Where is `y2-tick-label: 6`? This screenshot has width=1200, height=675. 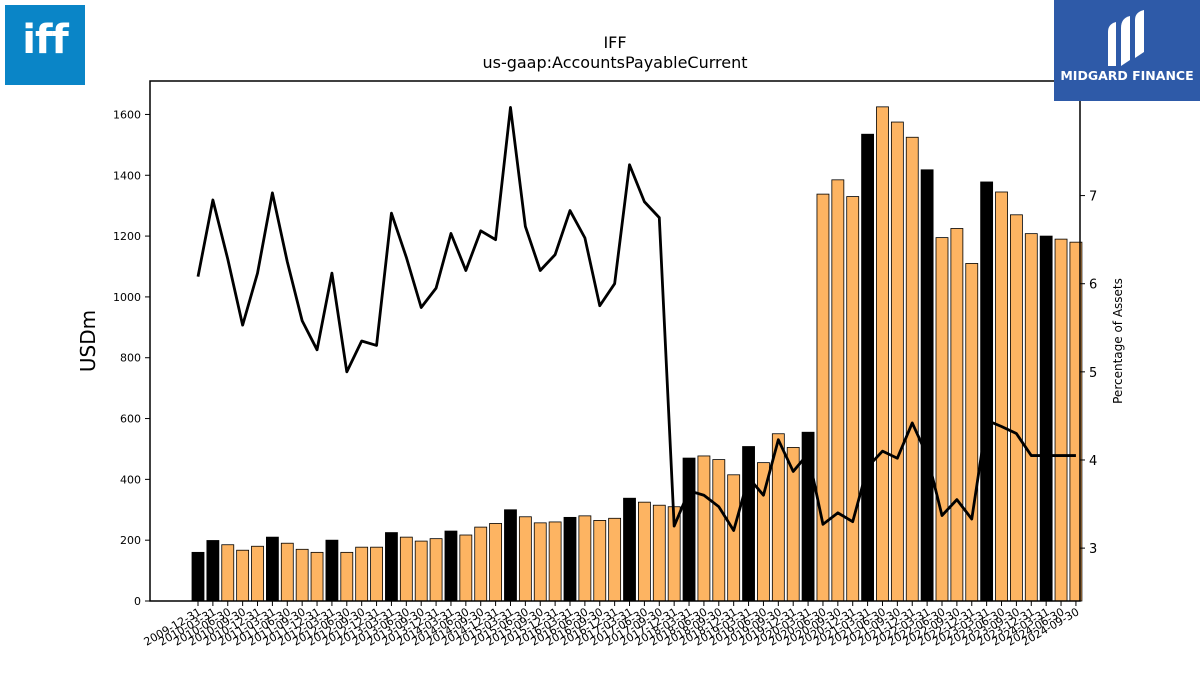 y2-tick-label: 6 is located at coordinates (1093, 285).